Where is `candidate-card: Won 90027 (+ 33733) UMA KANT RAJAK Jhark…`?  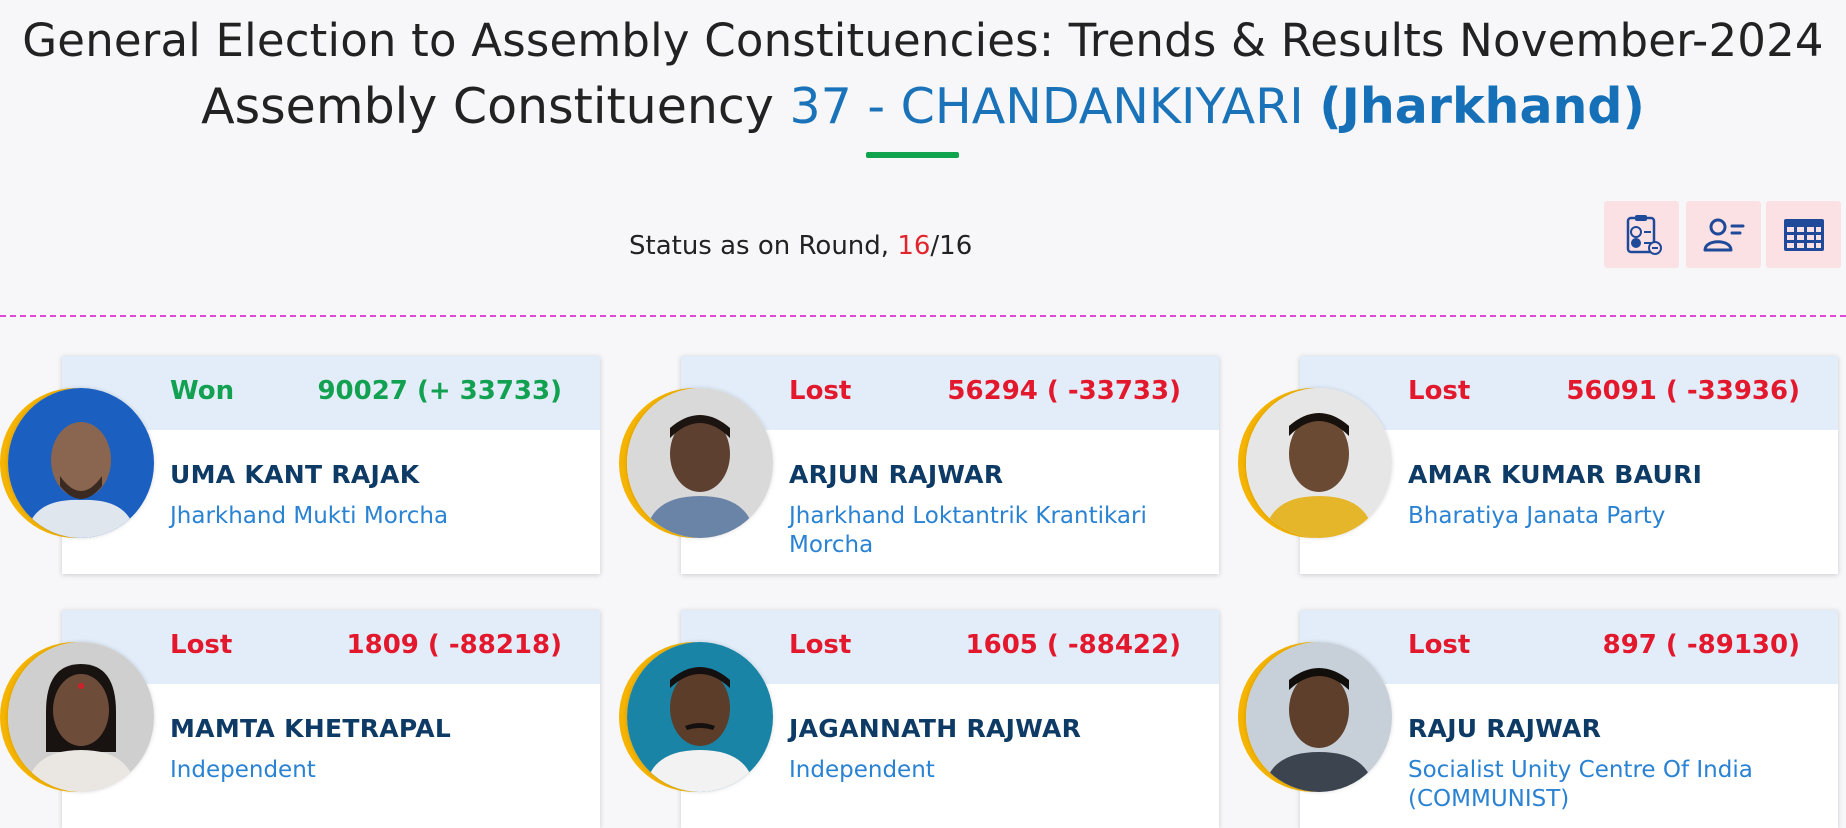 candidate-card: Won 90027 (+ 33733) UMA KANT RAJAK Jhark… is located at coordinates (300, 465).